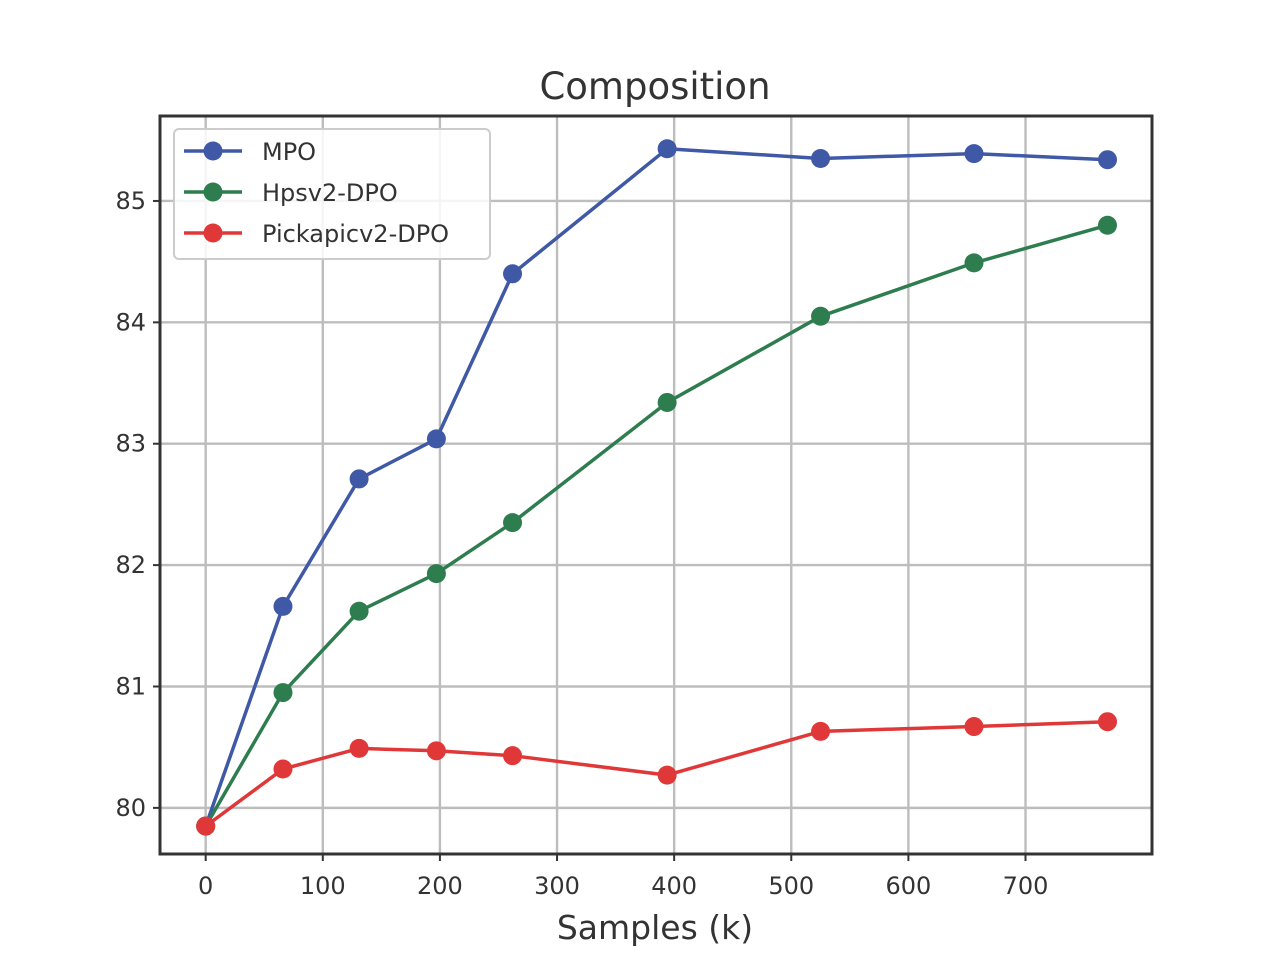 Image resolution: width=1280 pixels, height=960 pixels. I want to click on legend-label-hpsv2-dpo: Hpsv2-DPO, so click(330, 193).